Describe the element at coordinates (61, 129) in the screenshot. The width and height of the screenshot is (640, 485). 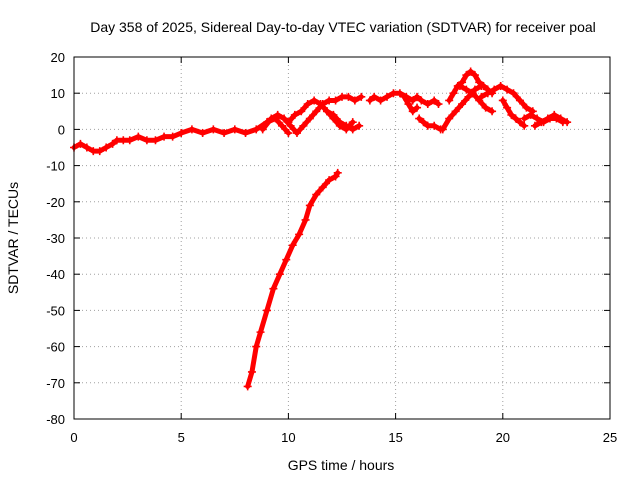
I see `y-tick-label: 0` at that location.